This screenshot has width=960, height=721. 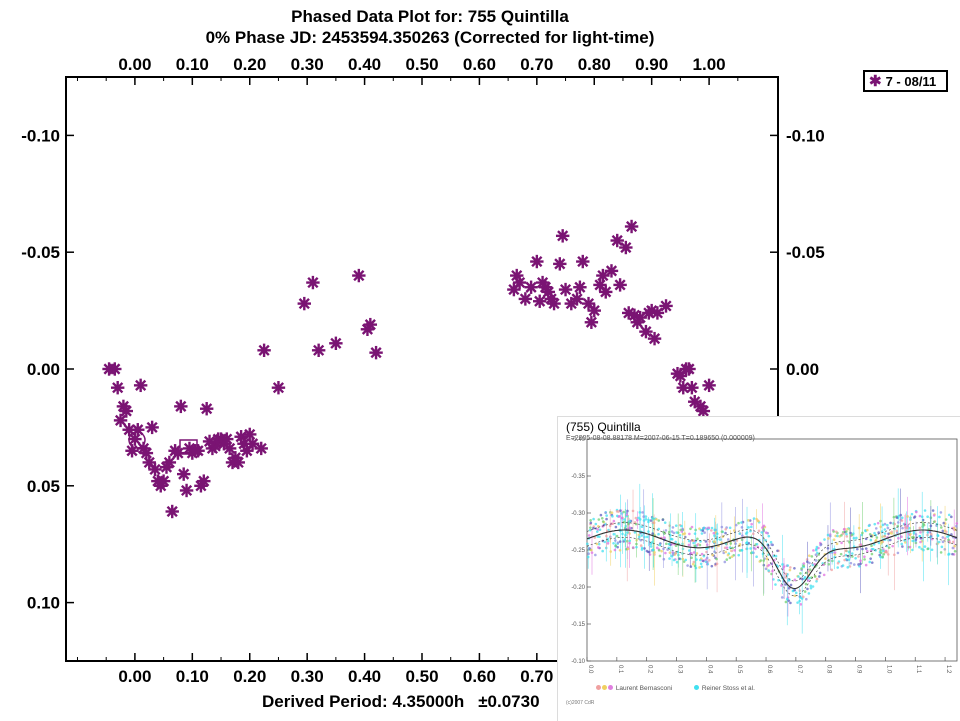 I want to click on x-tick-label-top: 0.10, so click(x=192, y=64).